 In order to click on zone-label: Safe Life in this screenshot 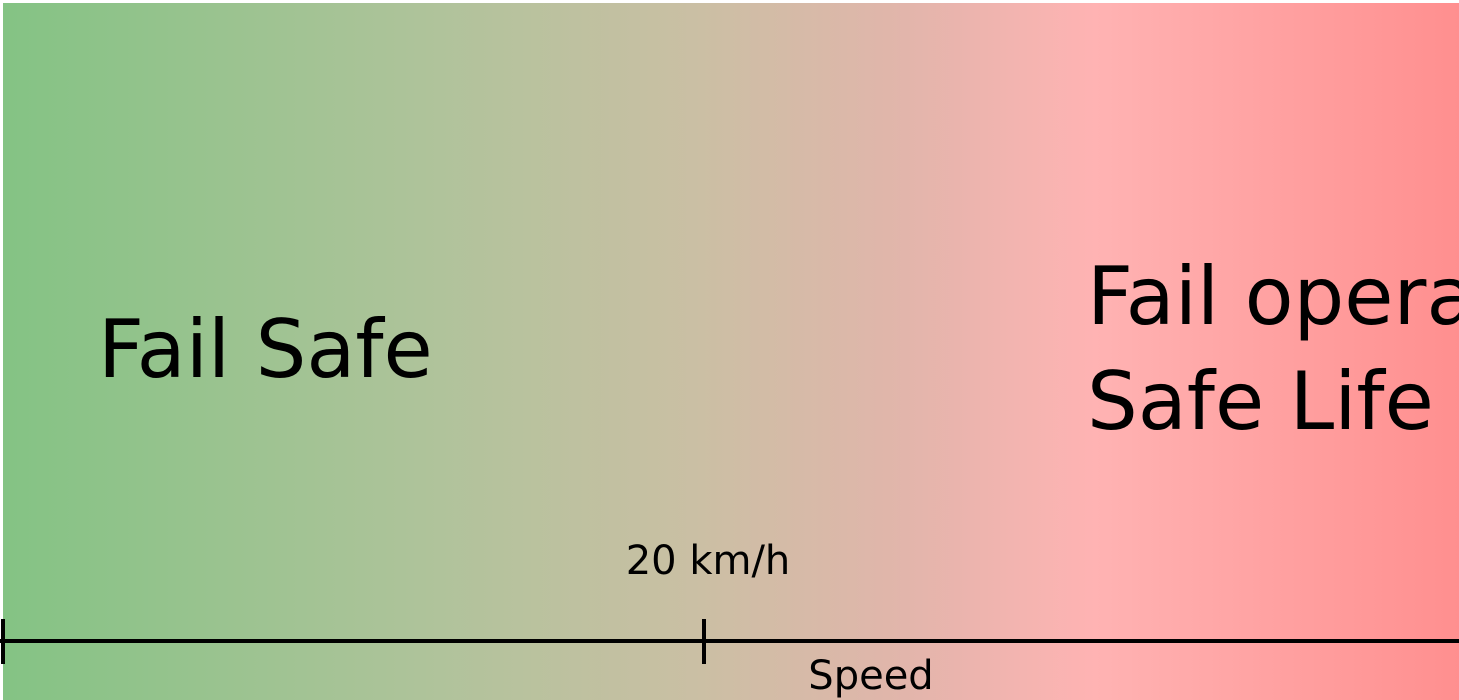, I will do `click(1260, 401)`.